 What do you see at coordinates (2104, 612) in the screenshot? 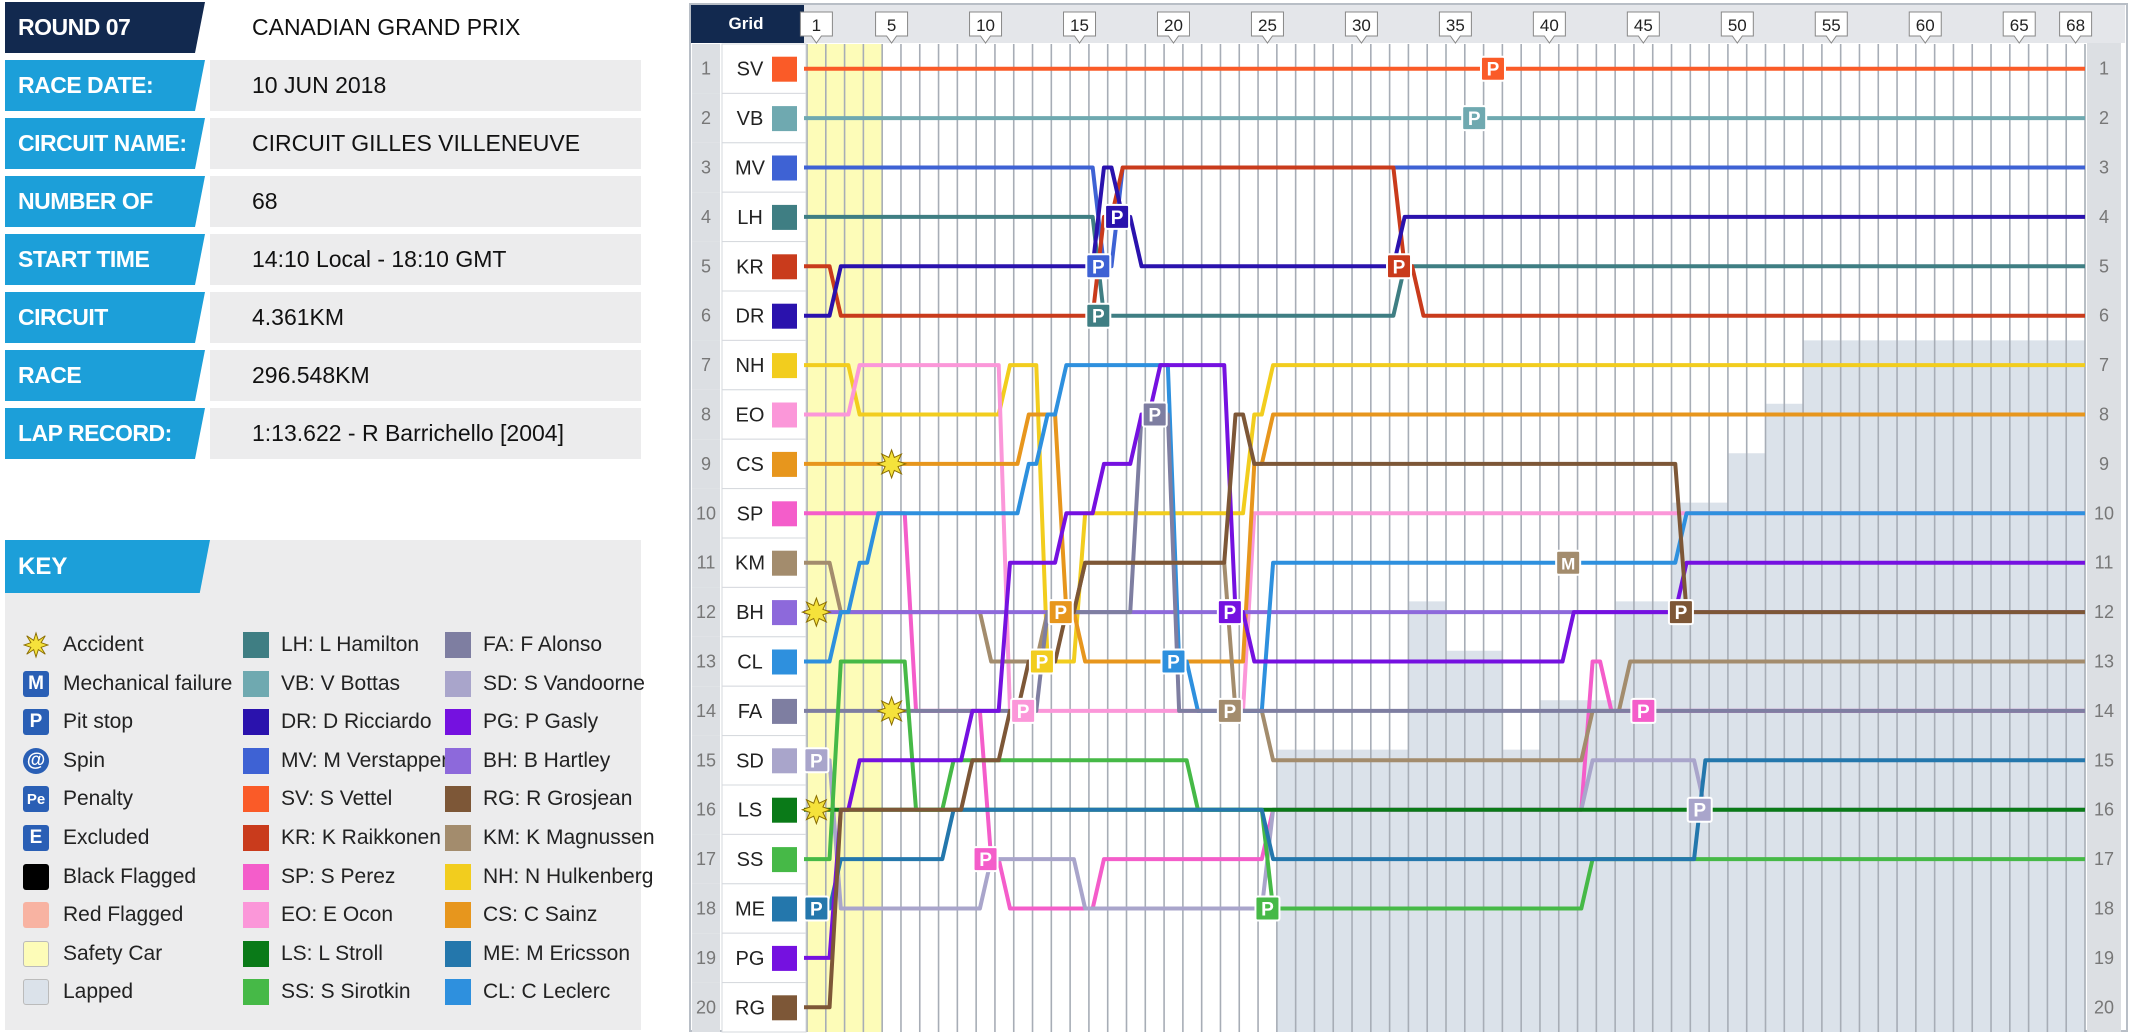
I see `position-number-right: 12` at bounding box center [2104, 612].